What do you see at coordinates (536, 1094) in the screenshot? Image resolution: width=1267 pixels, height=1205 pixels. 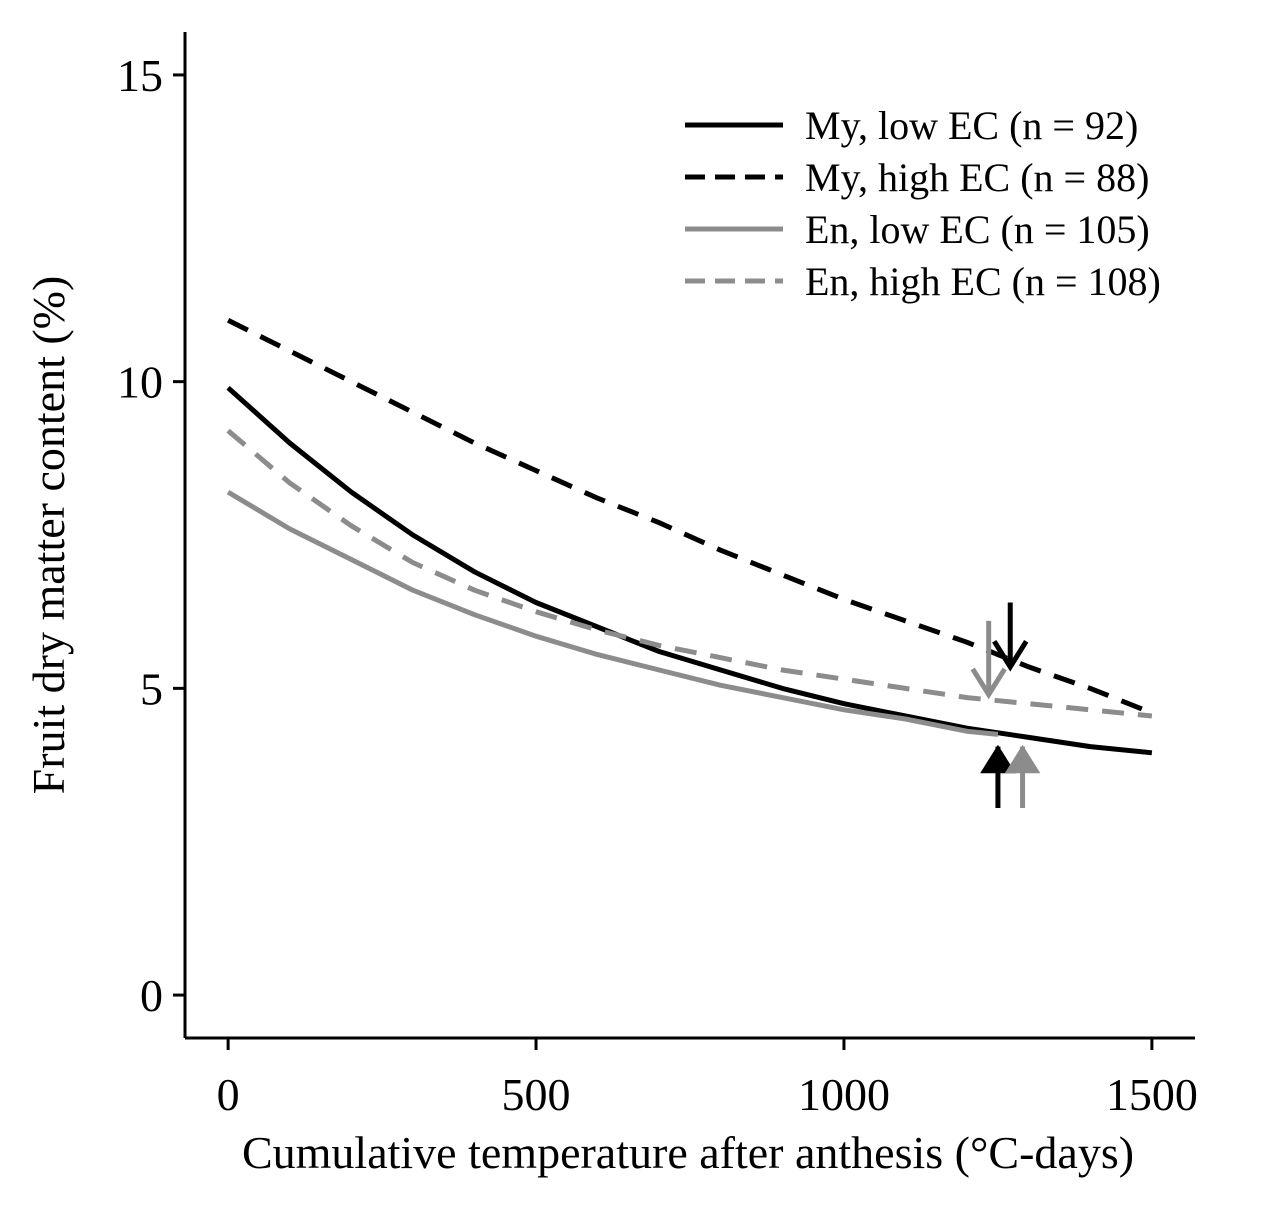 I see `x-tick-label: 500` at bounding box center [536, 1094].